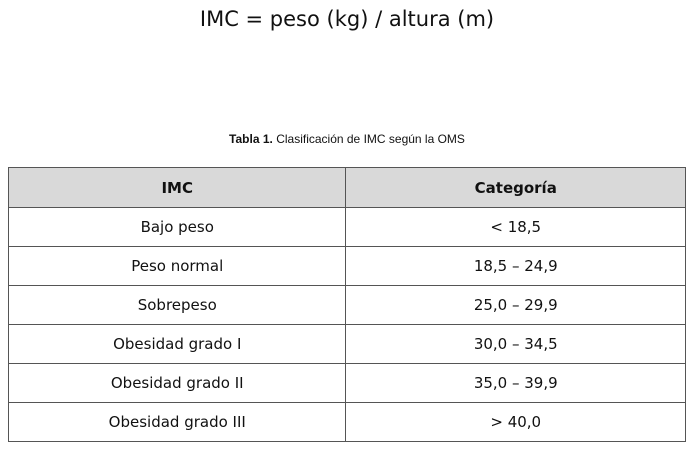  What do you see at coordinates (347, 19) in the screenshot?
I see `bmi-formula: IMC = peso (kg) / altura (m)` at bounding box center [347, 19].